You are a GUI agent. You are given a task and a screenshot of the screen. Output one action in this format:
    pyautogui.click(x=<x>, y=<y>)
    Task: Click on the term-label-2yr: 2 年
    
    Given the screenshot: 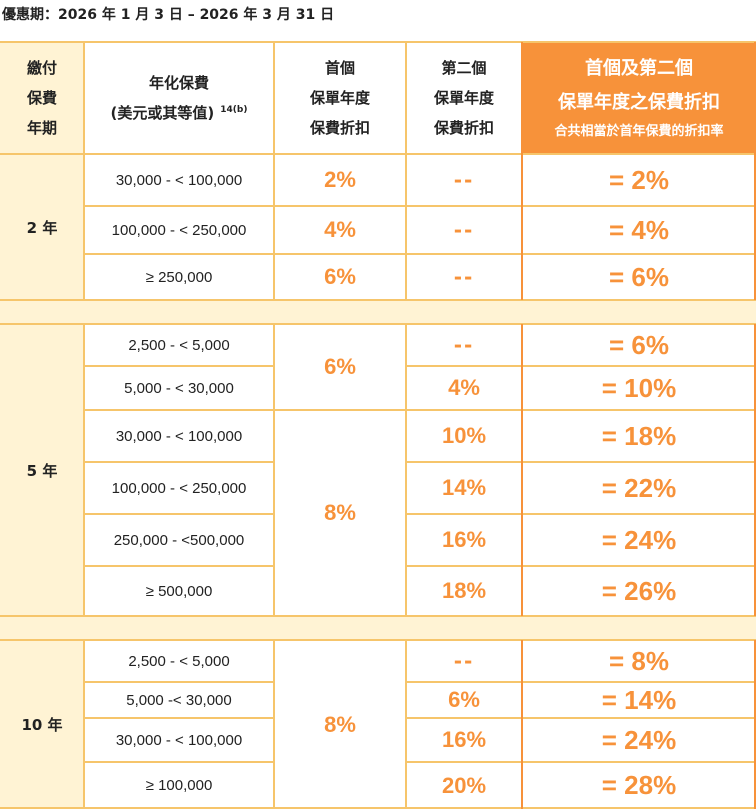 What is the action you would take?
    pyautogui.click(x=42, y=227)
    